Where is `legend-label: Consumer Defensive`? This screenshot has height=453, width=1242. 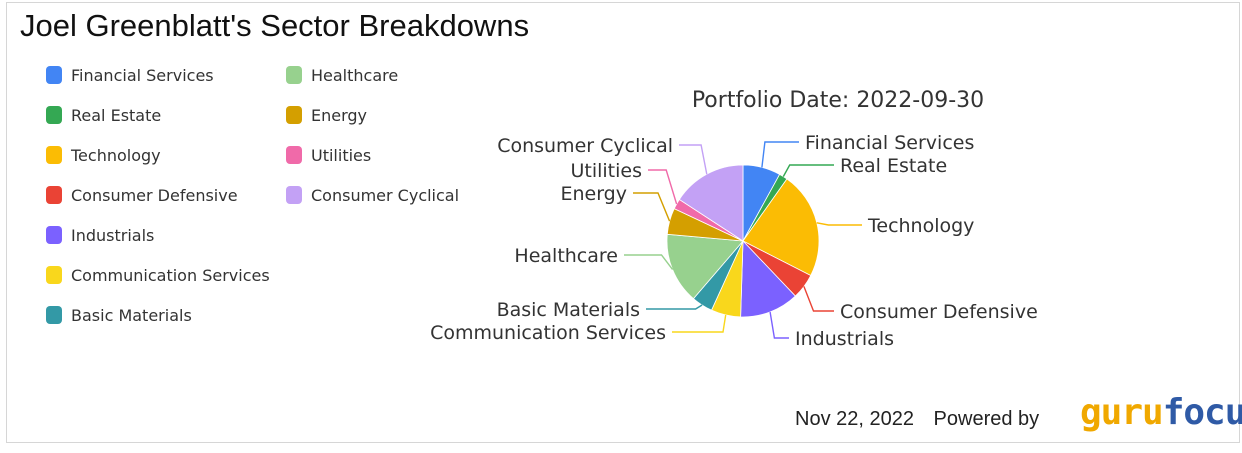 legend-label: Consumer Defensive is located at coordinates (154, 195).